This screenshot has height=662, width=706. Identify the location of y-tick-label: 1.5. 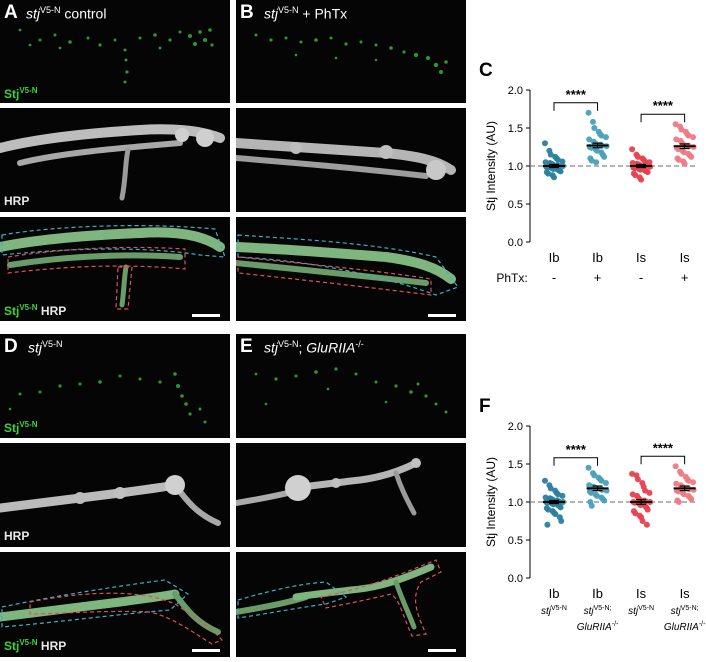
(515, 465).